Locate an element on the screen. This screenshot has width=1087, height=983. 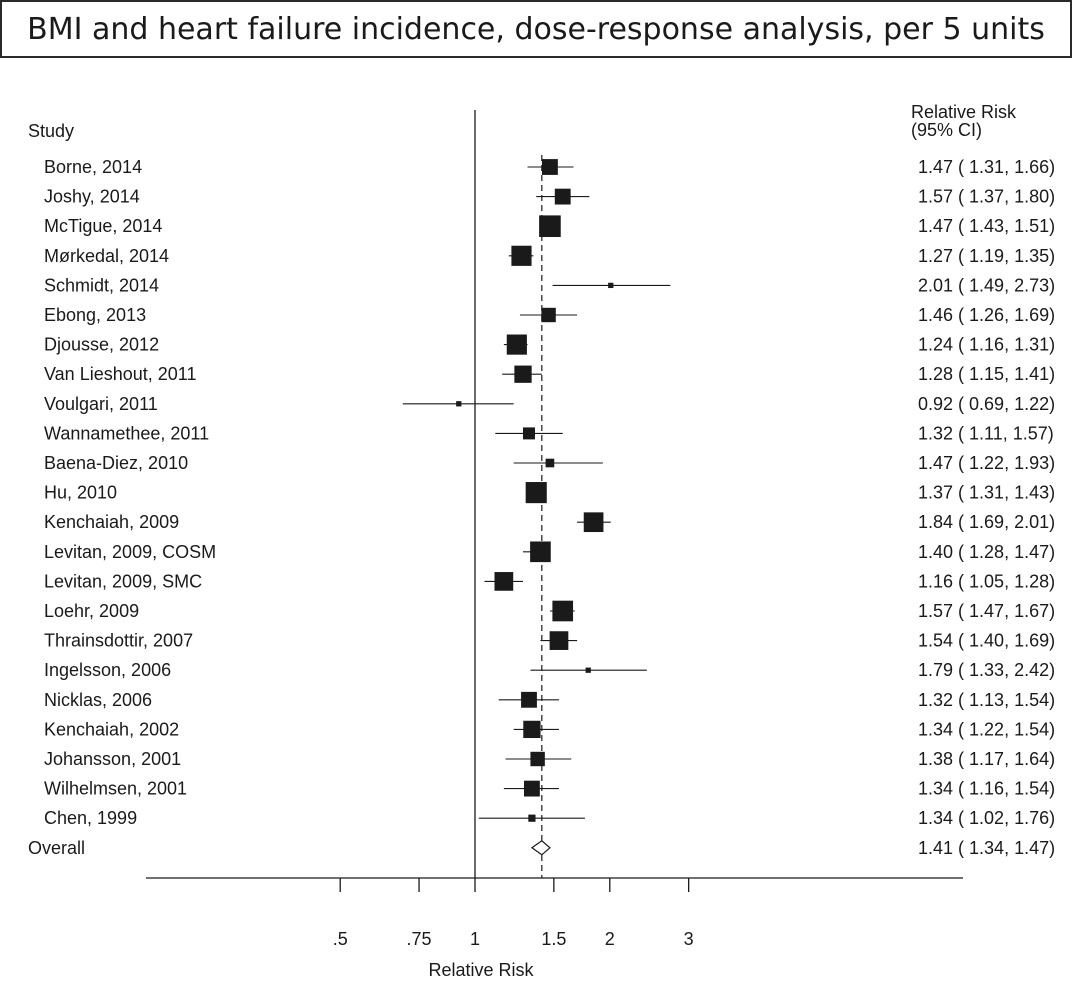
study-label: McTigue, 2014 is located at coordinates (103, 226).